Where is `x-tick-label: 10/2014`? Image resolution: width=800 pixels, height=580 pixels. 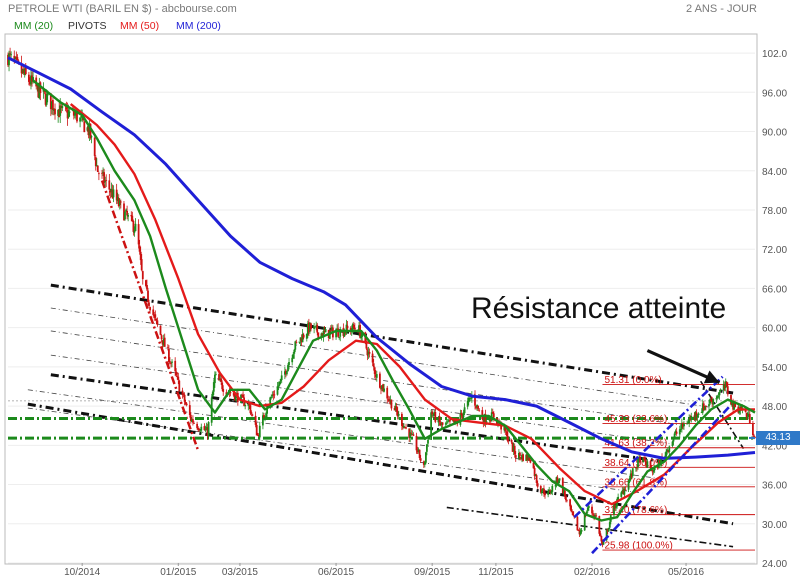
x-tick-label: 10/2014 is located at coordinates (82, 572).